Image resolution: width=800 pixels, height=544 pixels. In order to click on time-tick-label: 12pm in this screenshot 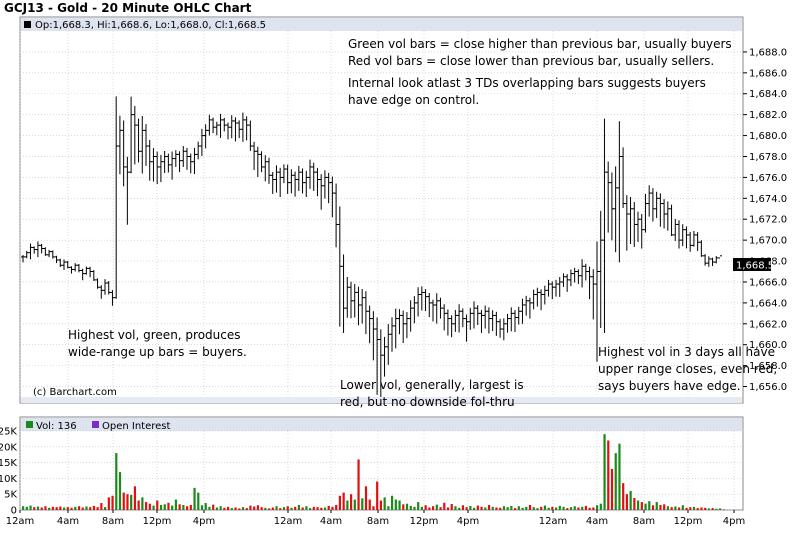, I will do `click(157, 521)`.